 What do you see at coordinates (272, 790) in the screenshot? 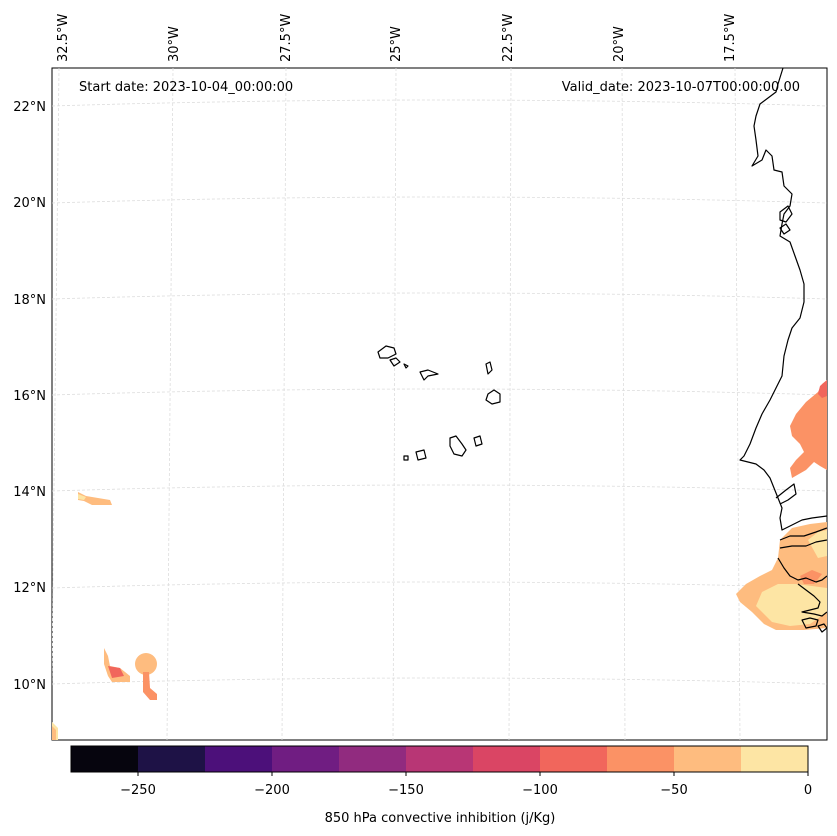
I see `cbar-tick-200: −200` at bounding box center [272, 790].